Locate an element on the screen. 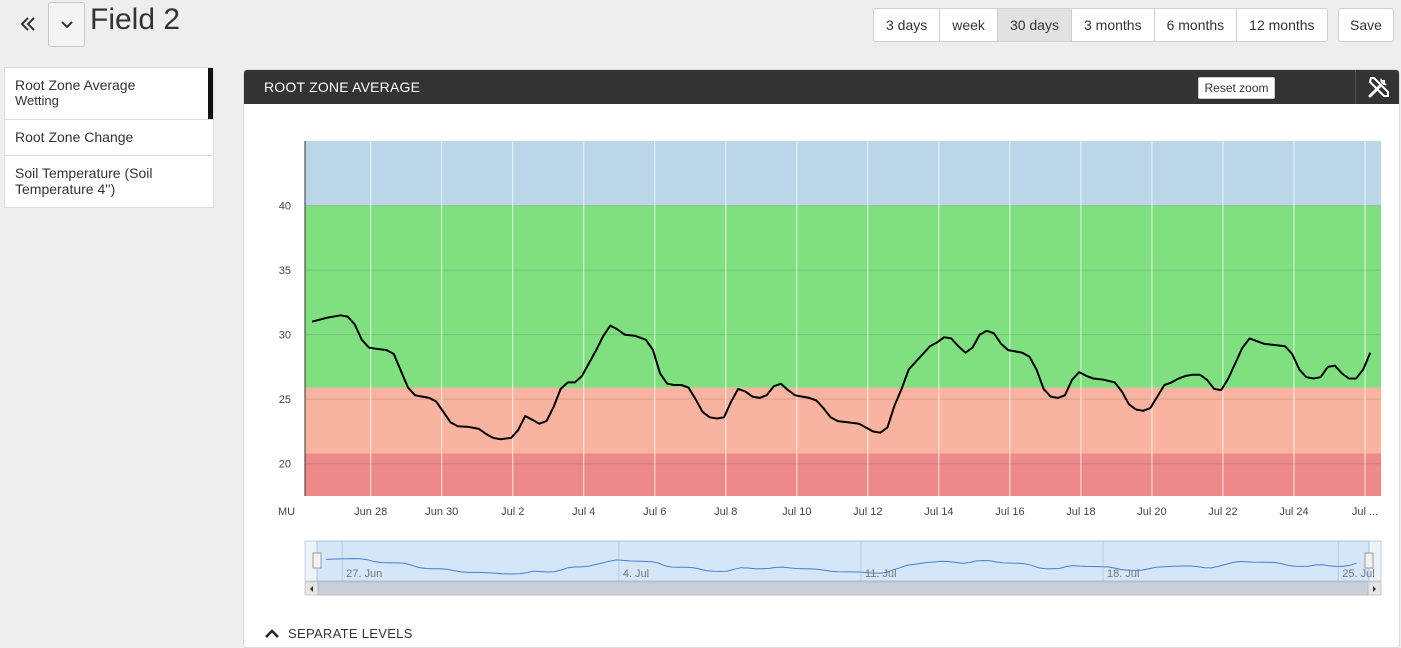 This screenshot has width=1401, height=648. y-unit-label: MU is located at coordinates (286, 512).